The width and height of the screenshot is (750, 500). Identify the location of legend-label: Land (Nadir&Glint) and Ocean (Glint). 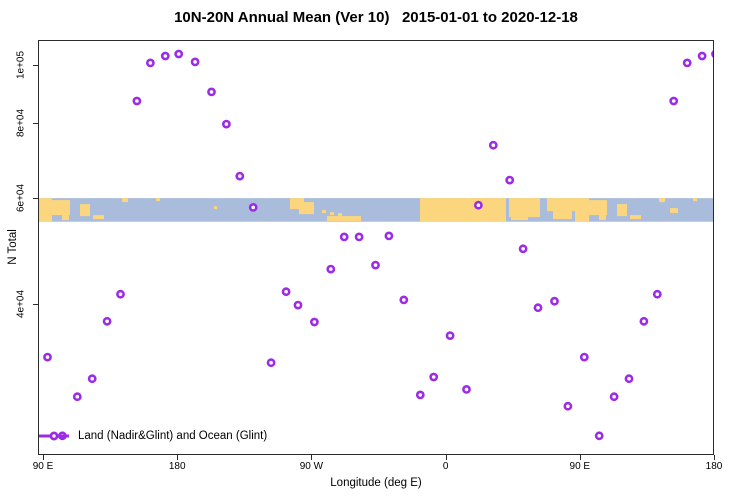
(173, 436).